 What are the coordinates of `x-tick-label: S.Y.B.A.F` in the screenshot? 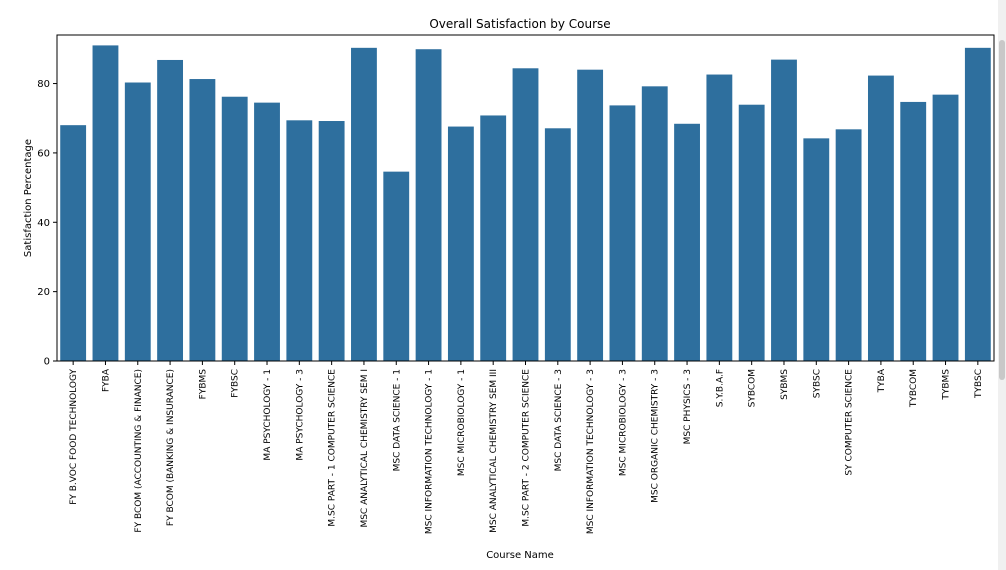 It's located at (720, 388).